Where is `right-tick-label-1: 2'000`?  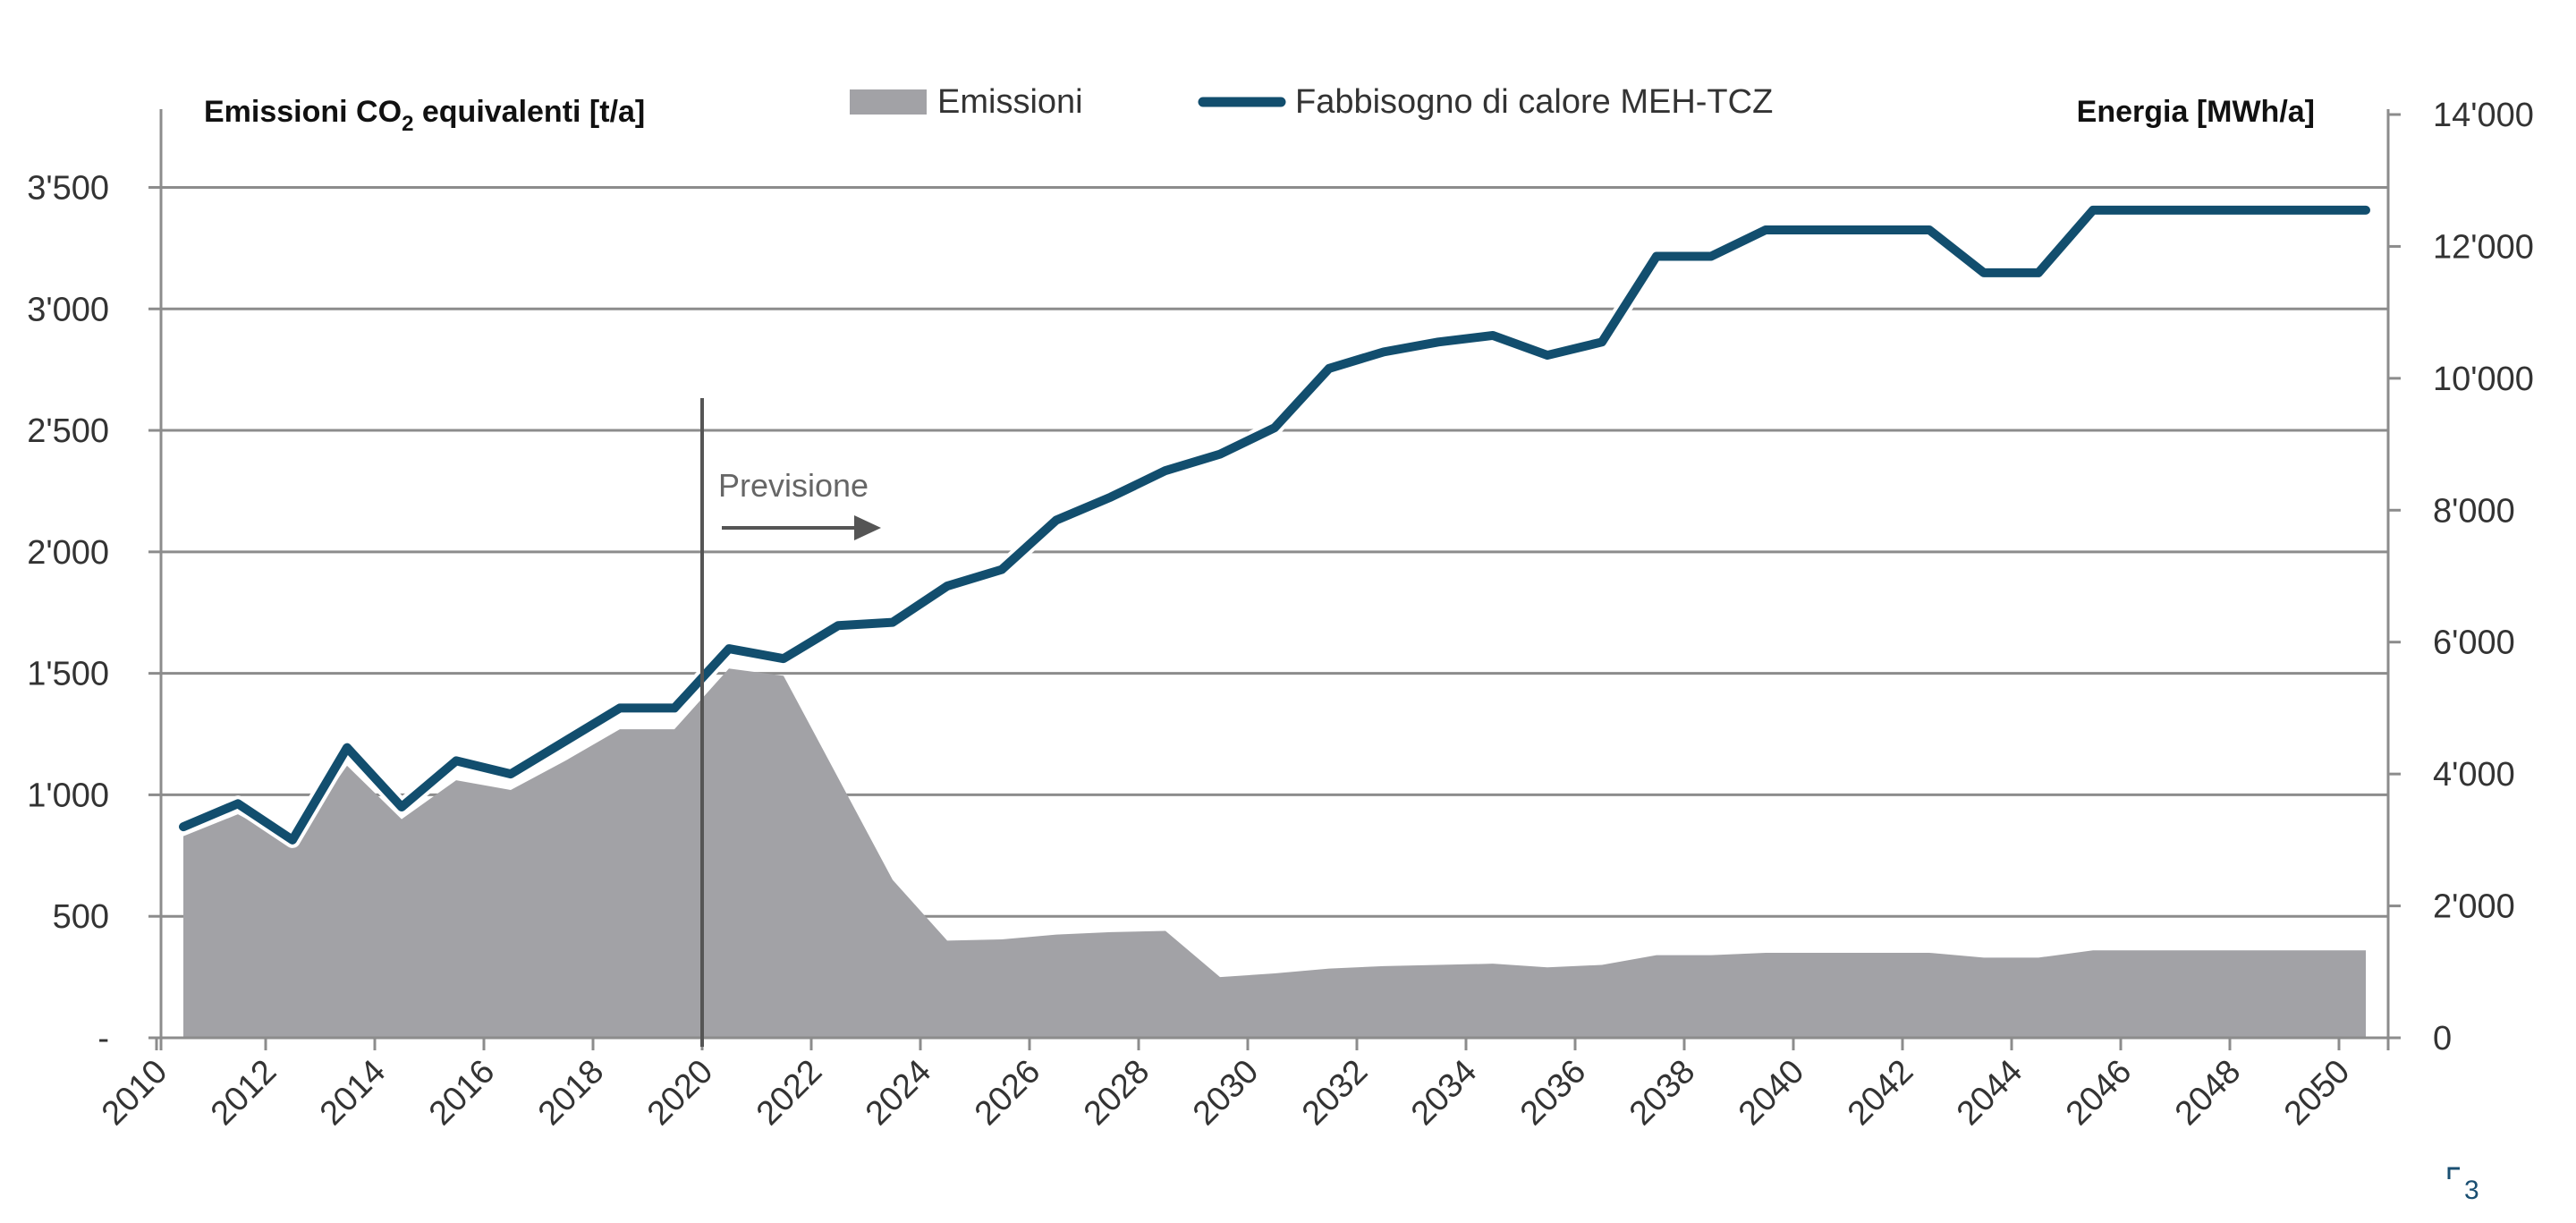
right-tick-label-1: 2'000 is located at coordinates (2474, 907).